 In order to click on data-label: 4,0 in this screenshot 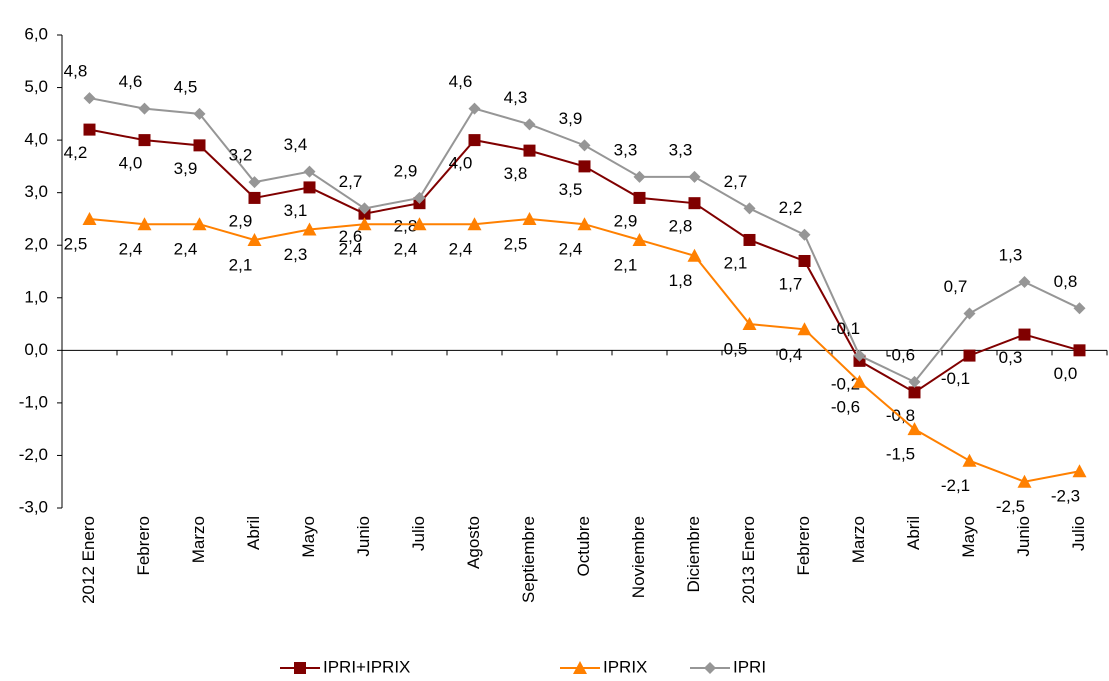, I will do `click(461, 163)`.